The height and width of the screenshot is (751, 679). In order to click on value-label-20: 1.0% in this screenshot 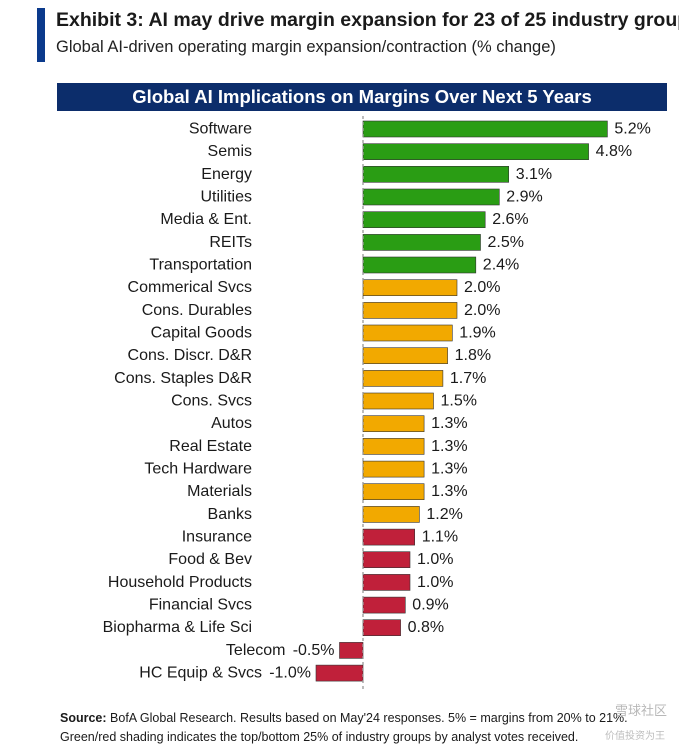, I will do `click(435, 582)`.